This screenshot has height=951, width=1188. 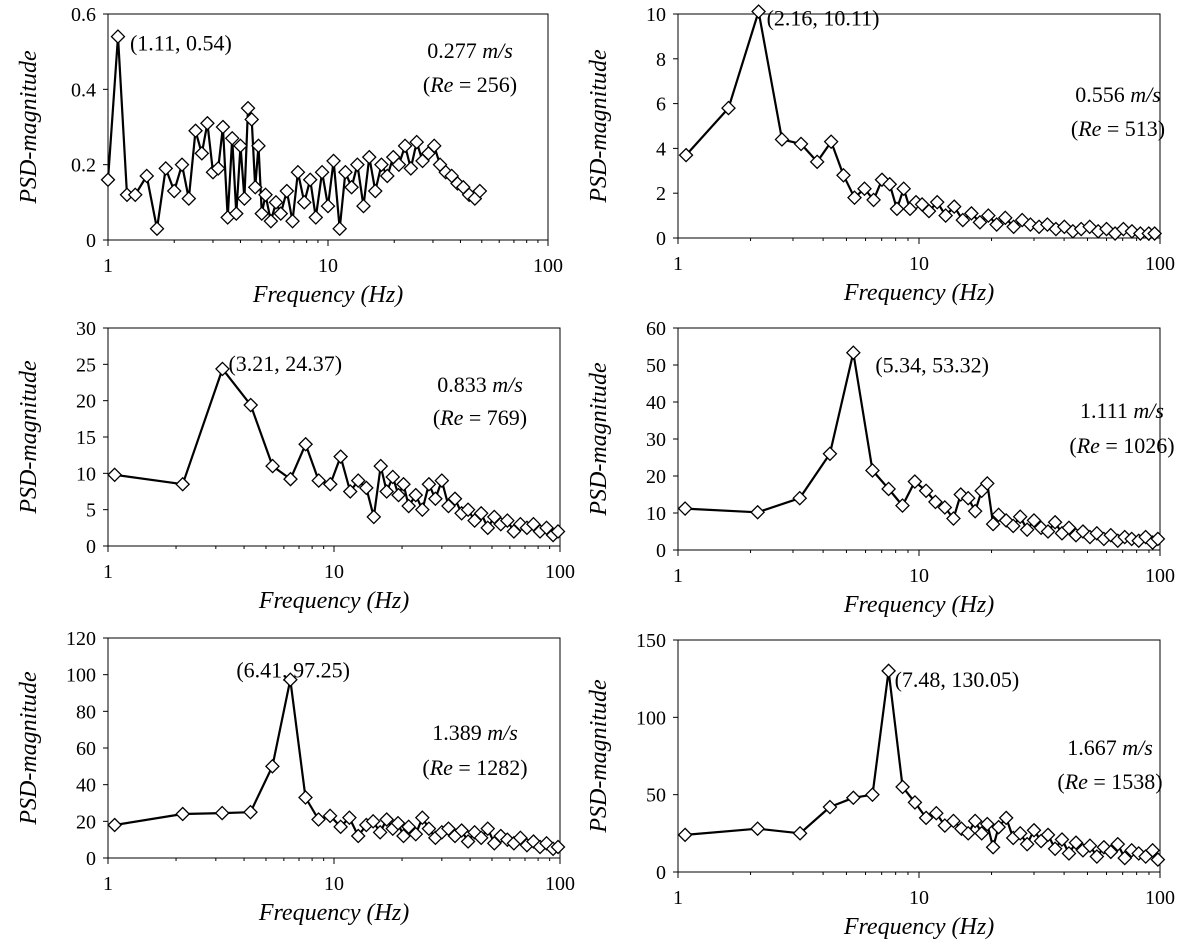 I want to click on velocity-value: 0.556, so click(x=1102, y=94).